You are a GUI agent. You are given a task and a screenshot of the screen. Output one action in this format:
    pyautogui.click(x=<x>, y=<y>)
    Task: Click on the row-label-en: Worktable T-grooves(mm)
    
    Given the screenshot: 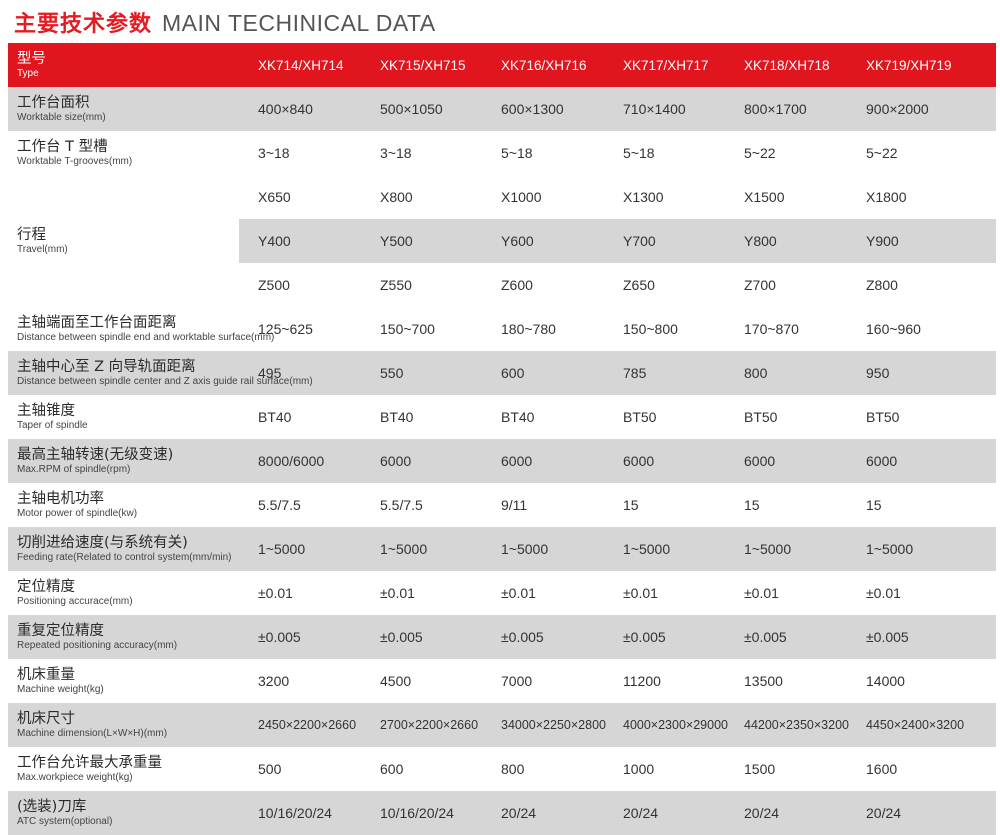 What is the action you would take?
    pyautogui.click(x=75, y=161)
    